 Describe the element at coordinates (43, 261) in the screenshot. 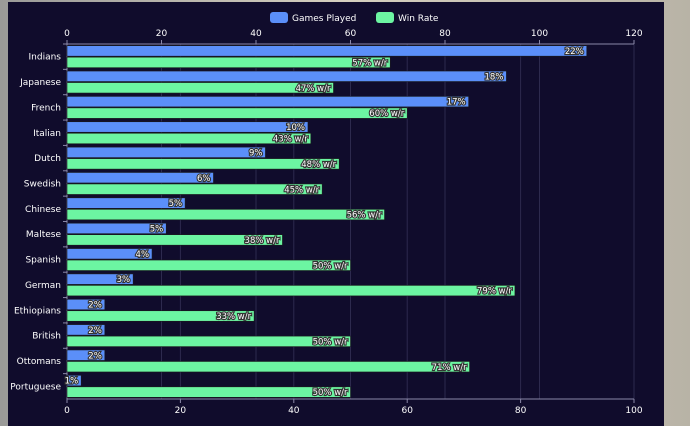

I see `category-label-spanish: Spanish` at that location.